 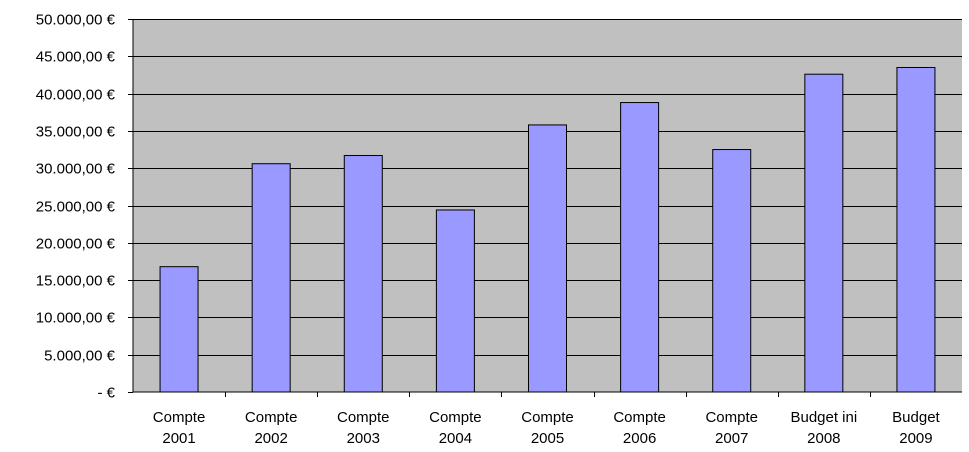 What do you see at coordinates (271, 428) in the screenshot?
I see `x-category-label: Compte 2002` at bounding box center [271, 428].